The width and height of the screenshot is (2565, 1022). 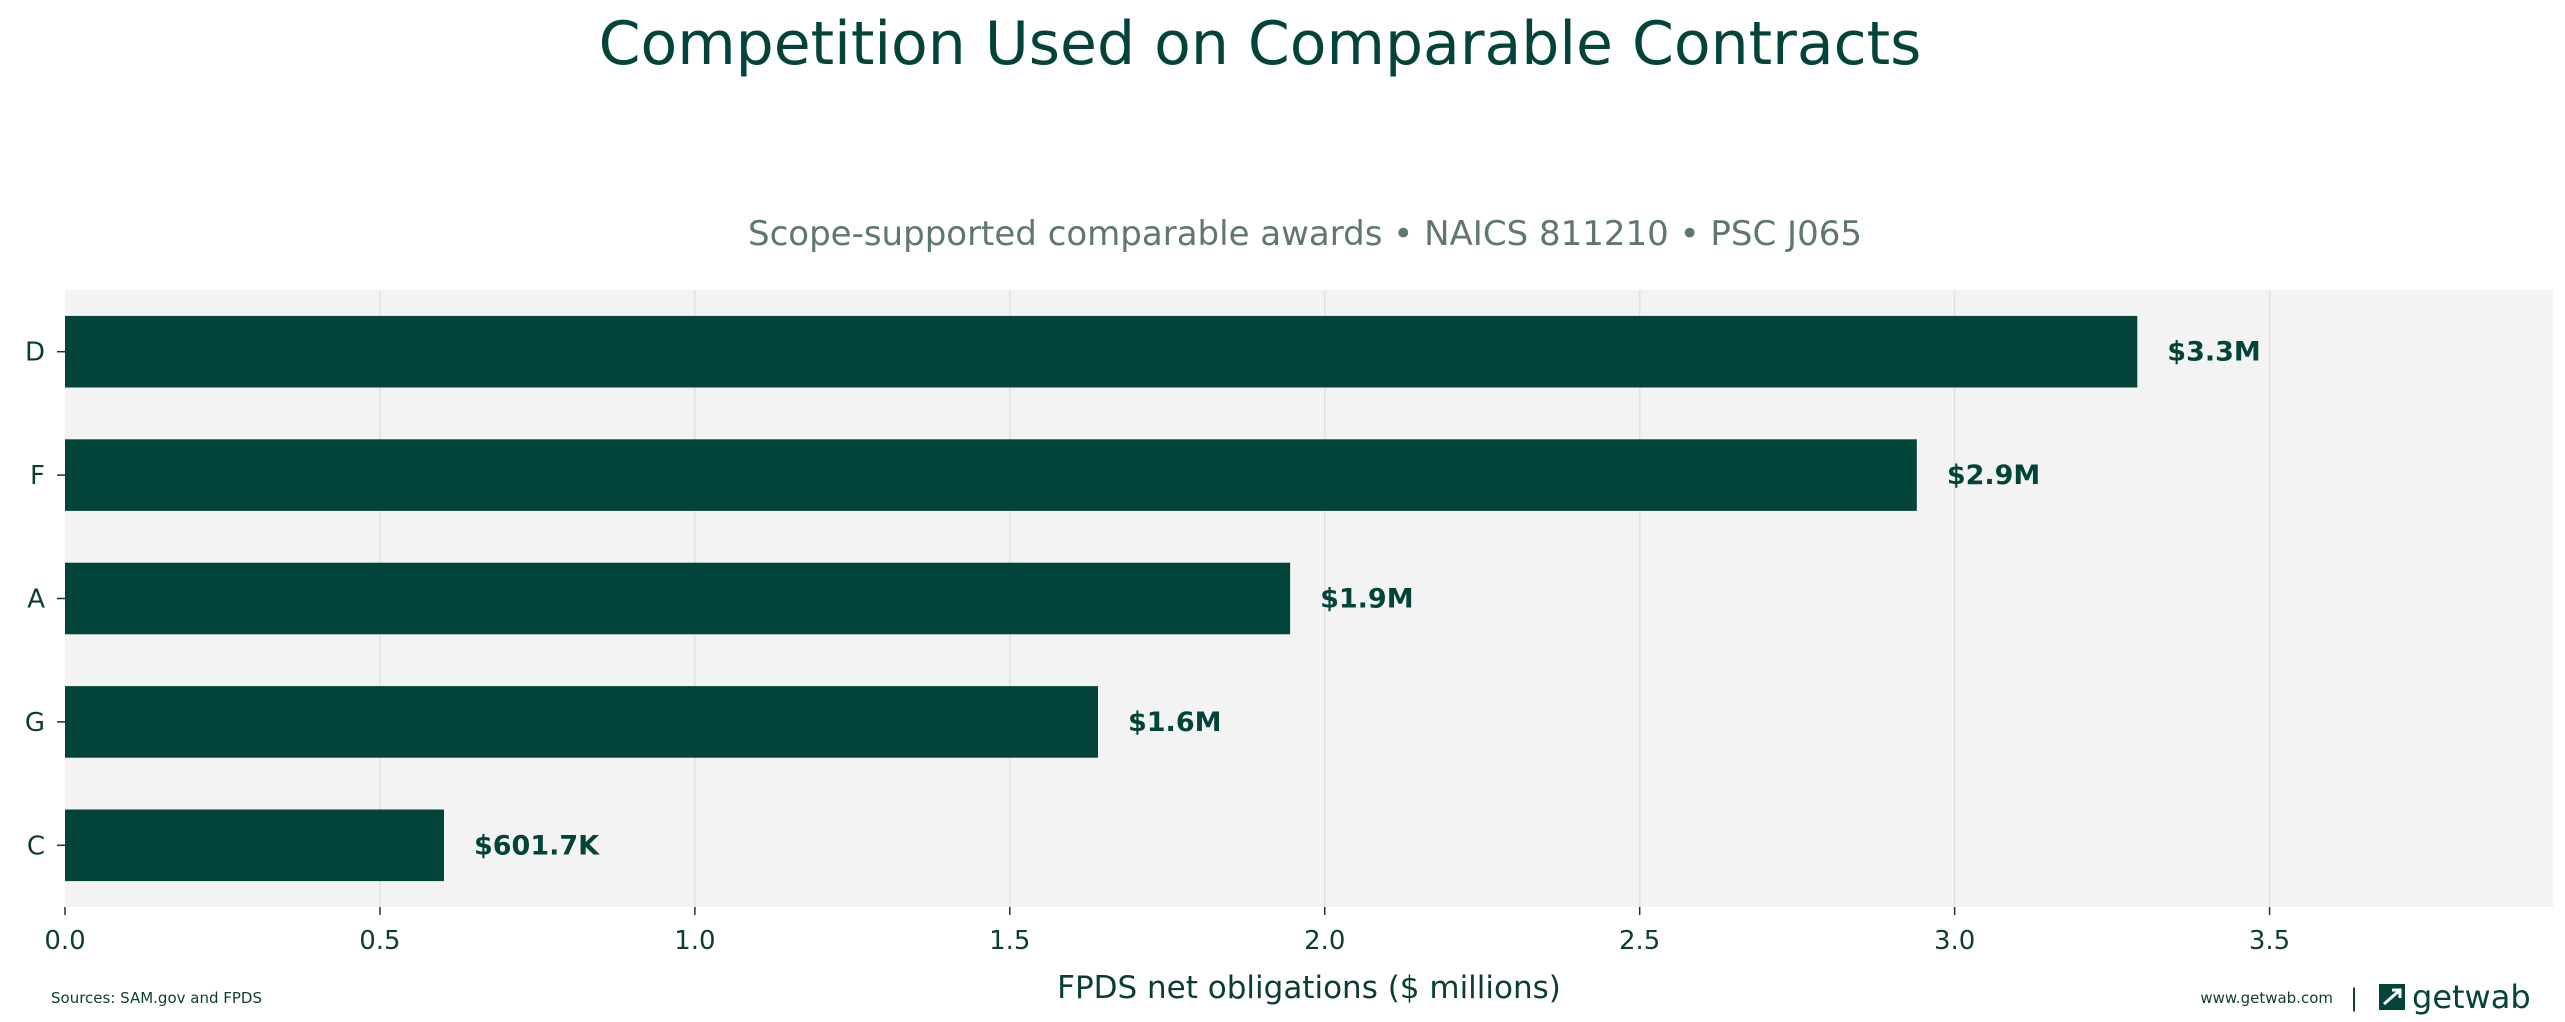 I want to click on data-label-A: $1.9M, so click(x=1367, y=599).